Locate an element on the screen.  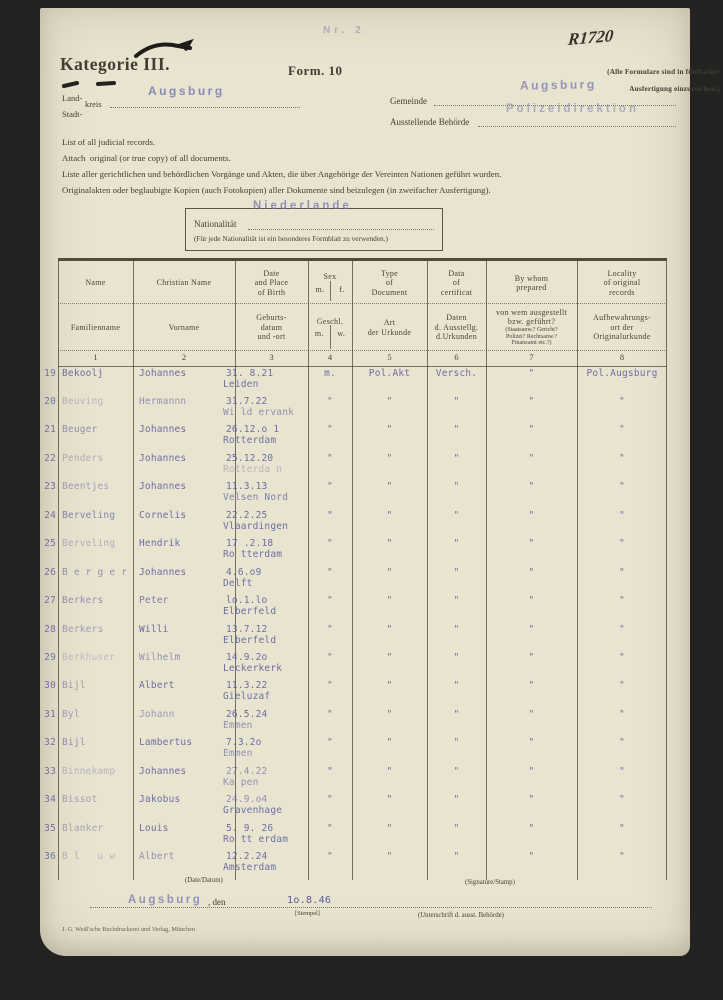
first-name: Johann is located at coordinates (157, 714).